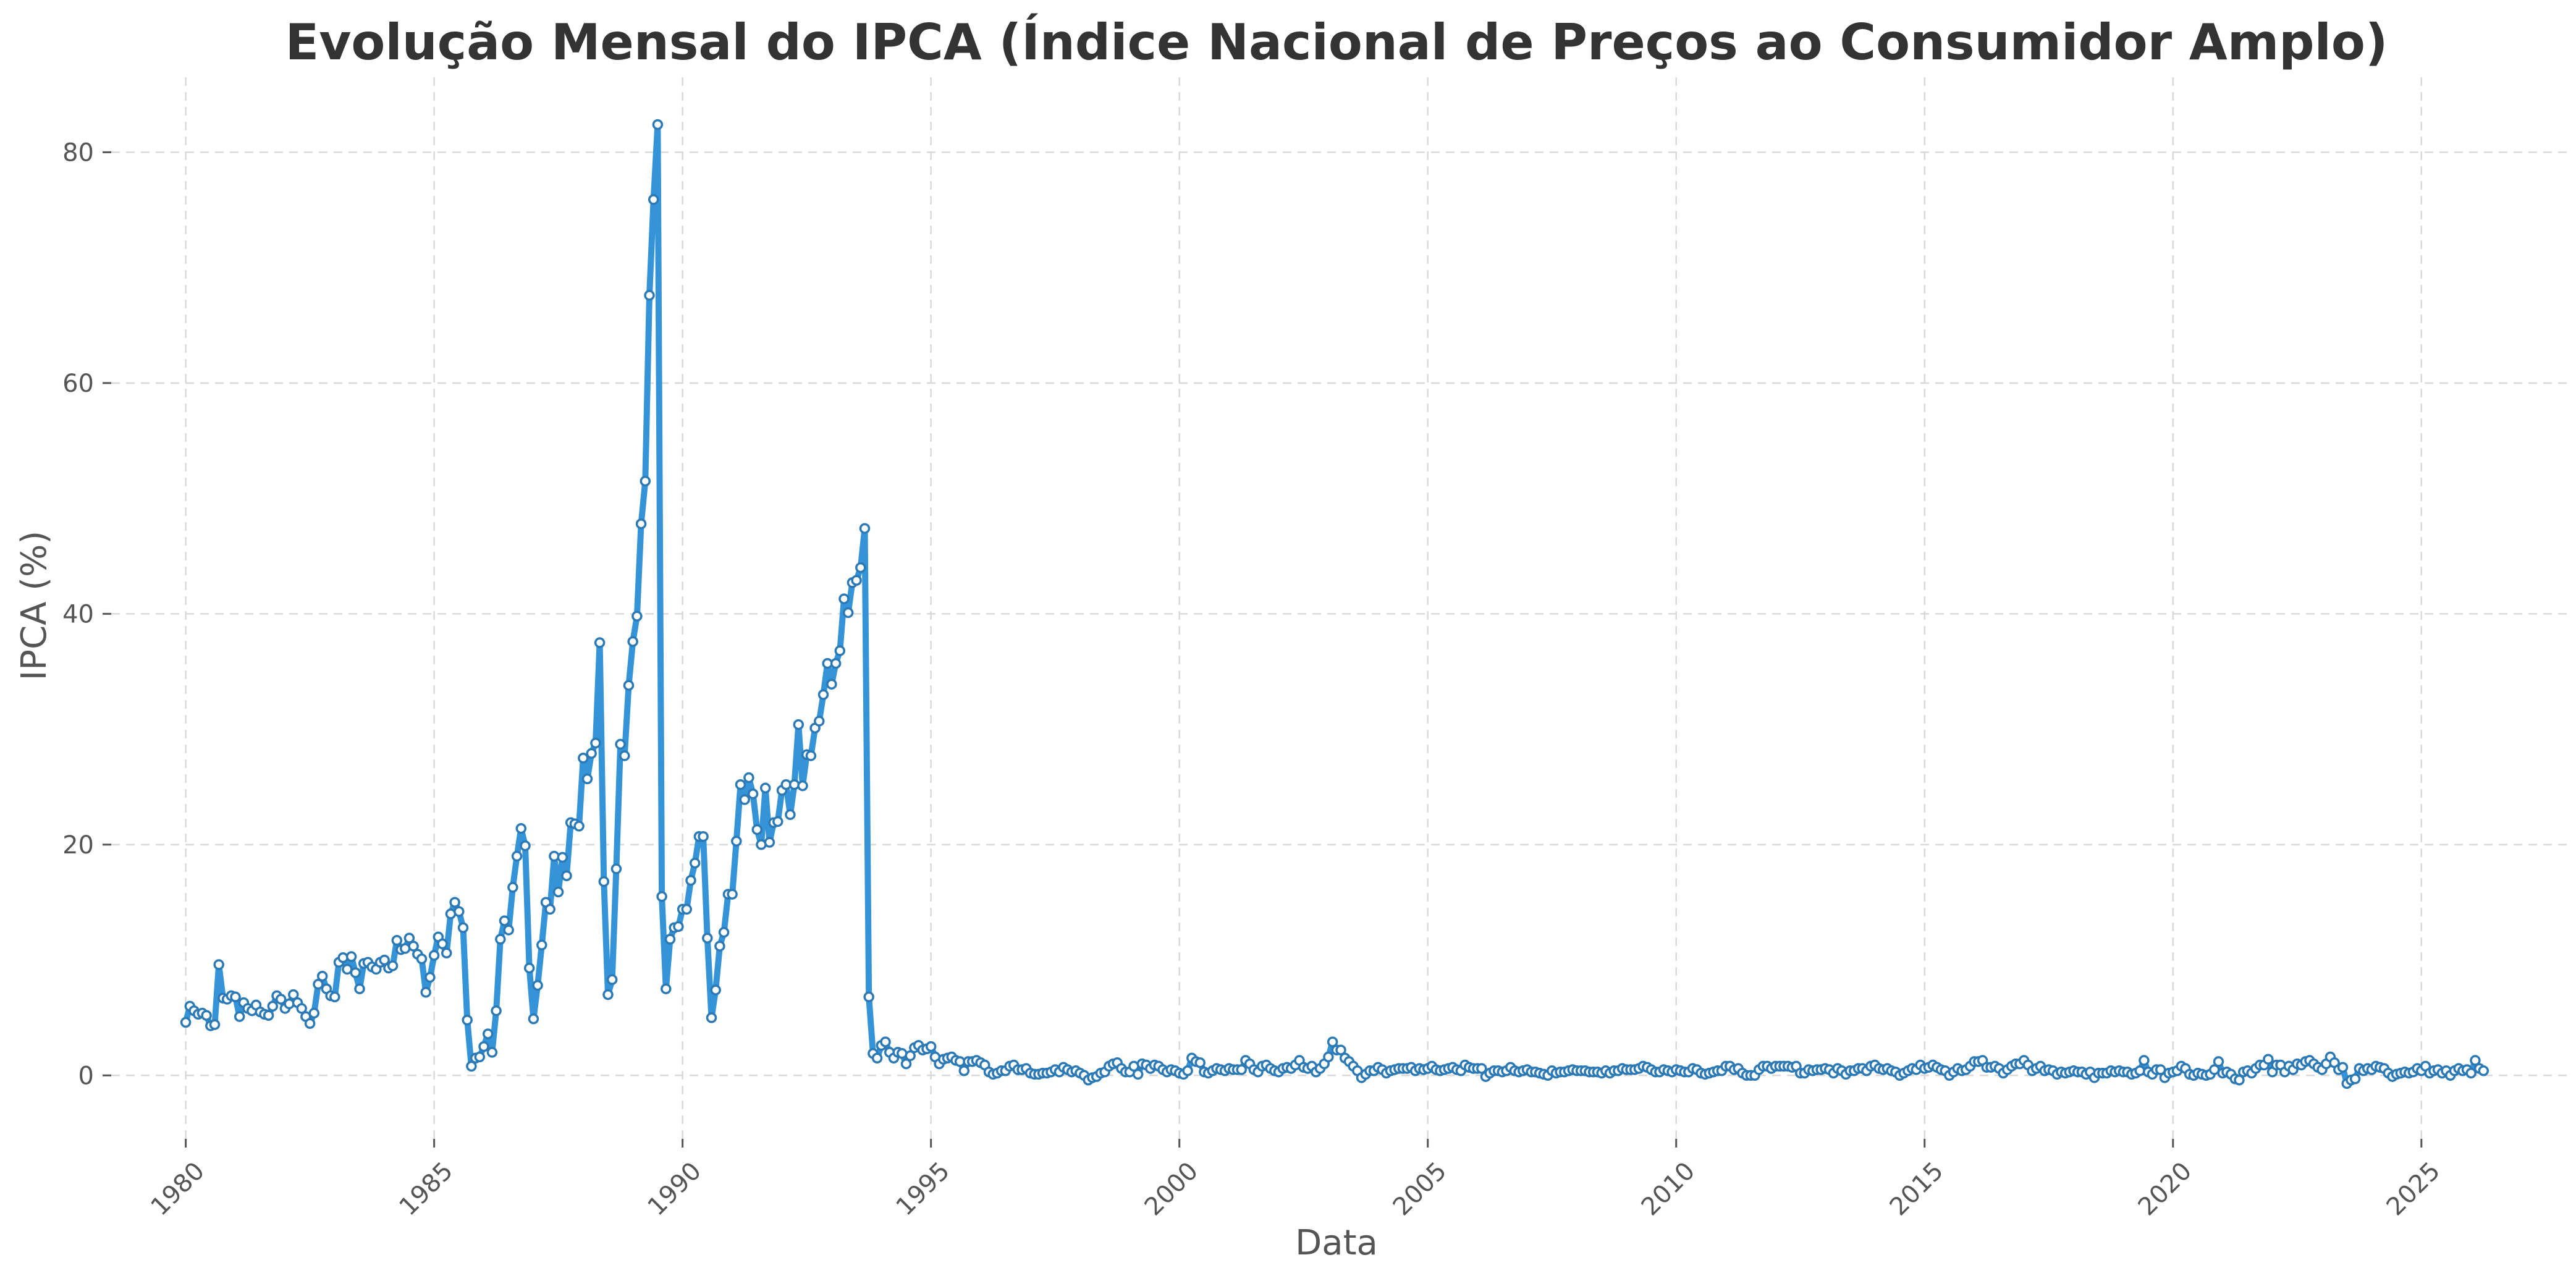  Describe the element at coordinates (78, 614) in the screenshot. I see `y-tick-label: 40` at that location.